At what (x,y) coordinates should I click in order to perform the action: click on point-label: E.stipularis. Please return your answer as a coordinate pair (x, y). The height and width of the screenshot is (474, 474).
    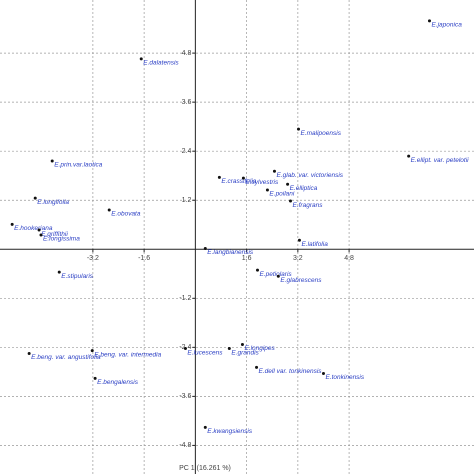
    Looking at the image, I should click on (77, 276).